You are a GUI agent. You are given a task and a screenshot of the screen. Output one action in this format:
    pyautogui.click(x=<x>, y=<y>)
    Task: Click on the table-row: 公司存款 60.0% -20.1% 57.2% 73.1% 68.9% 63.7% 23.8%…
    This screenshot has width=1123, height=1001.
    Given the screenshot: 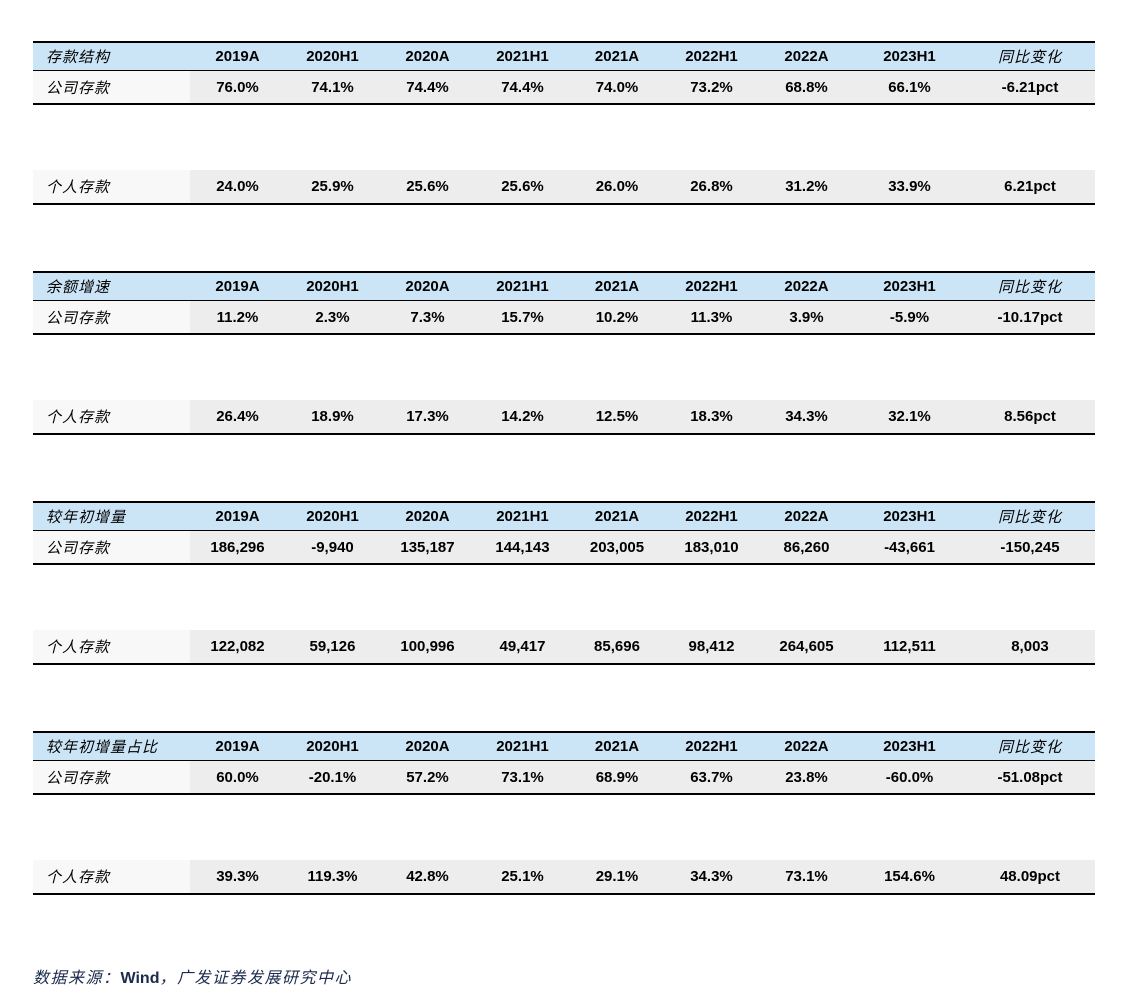 What is the action you would take?
    pyautogui.click(x=564, y=778)
    